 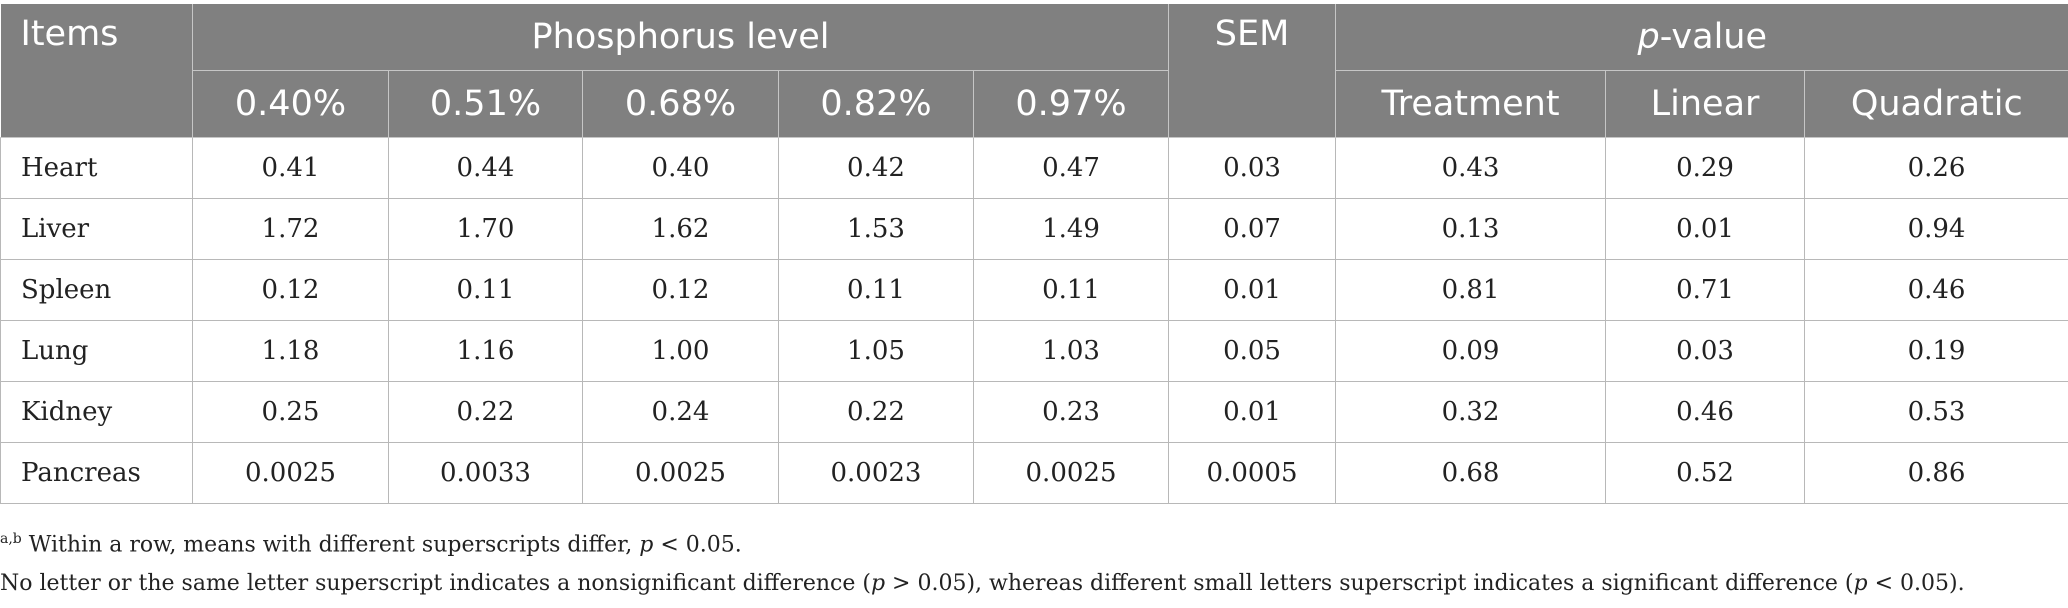 What do you see at coordinates (1705, 473) in the screenshot?
I see `cell-p-linear: 0.52` at bounding box center [1705, 473].